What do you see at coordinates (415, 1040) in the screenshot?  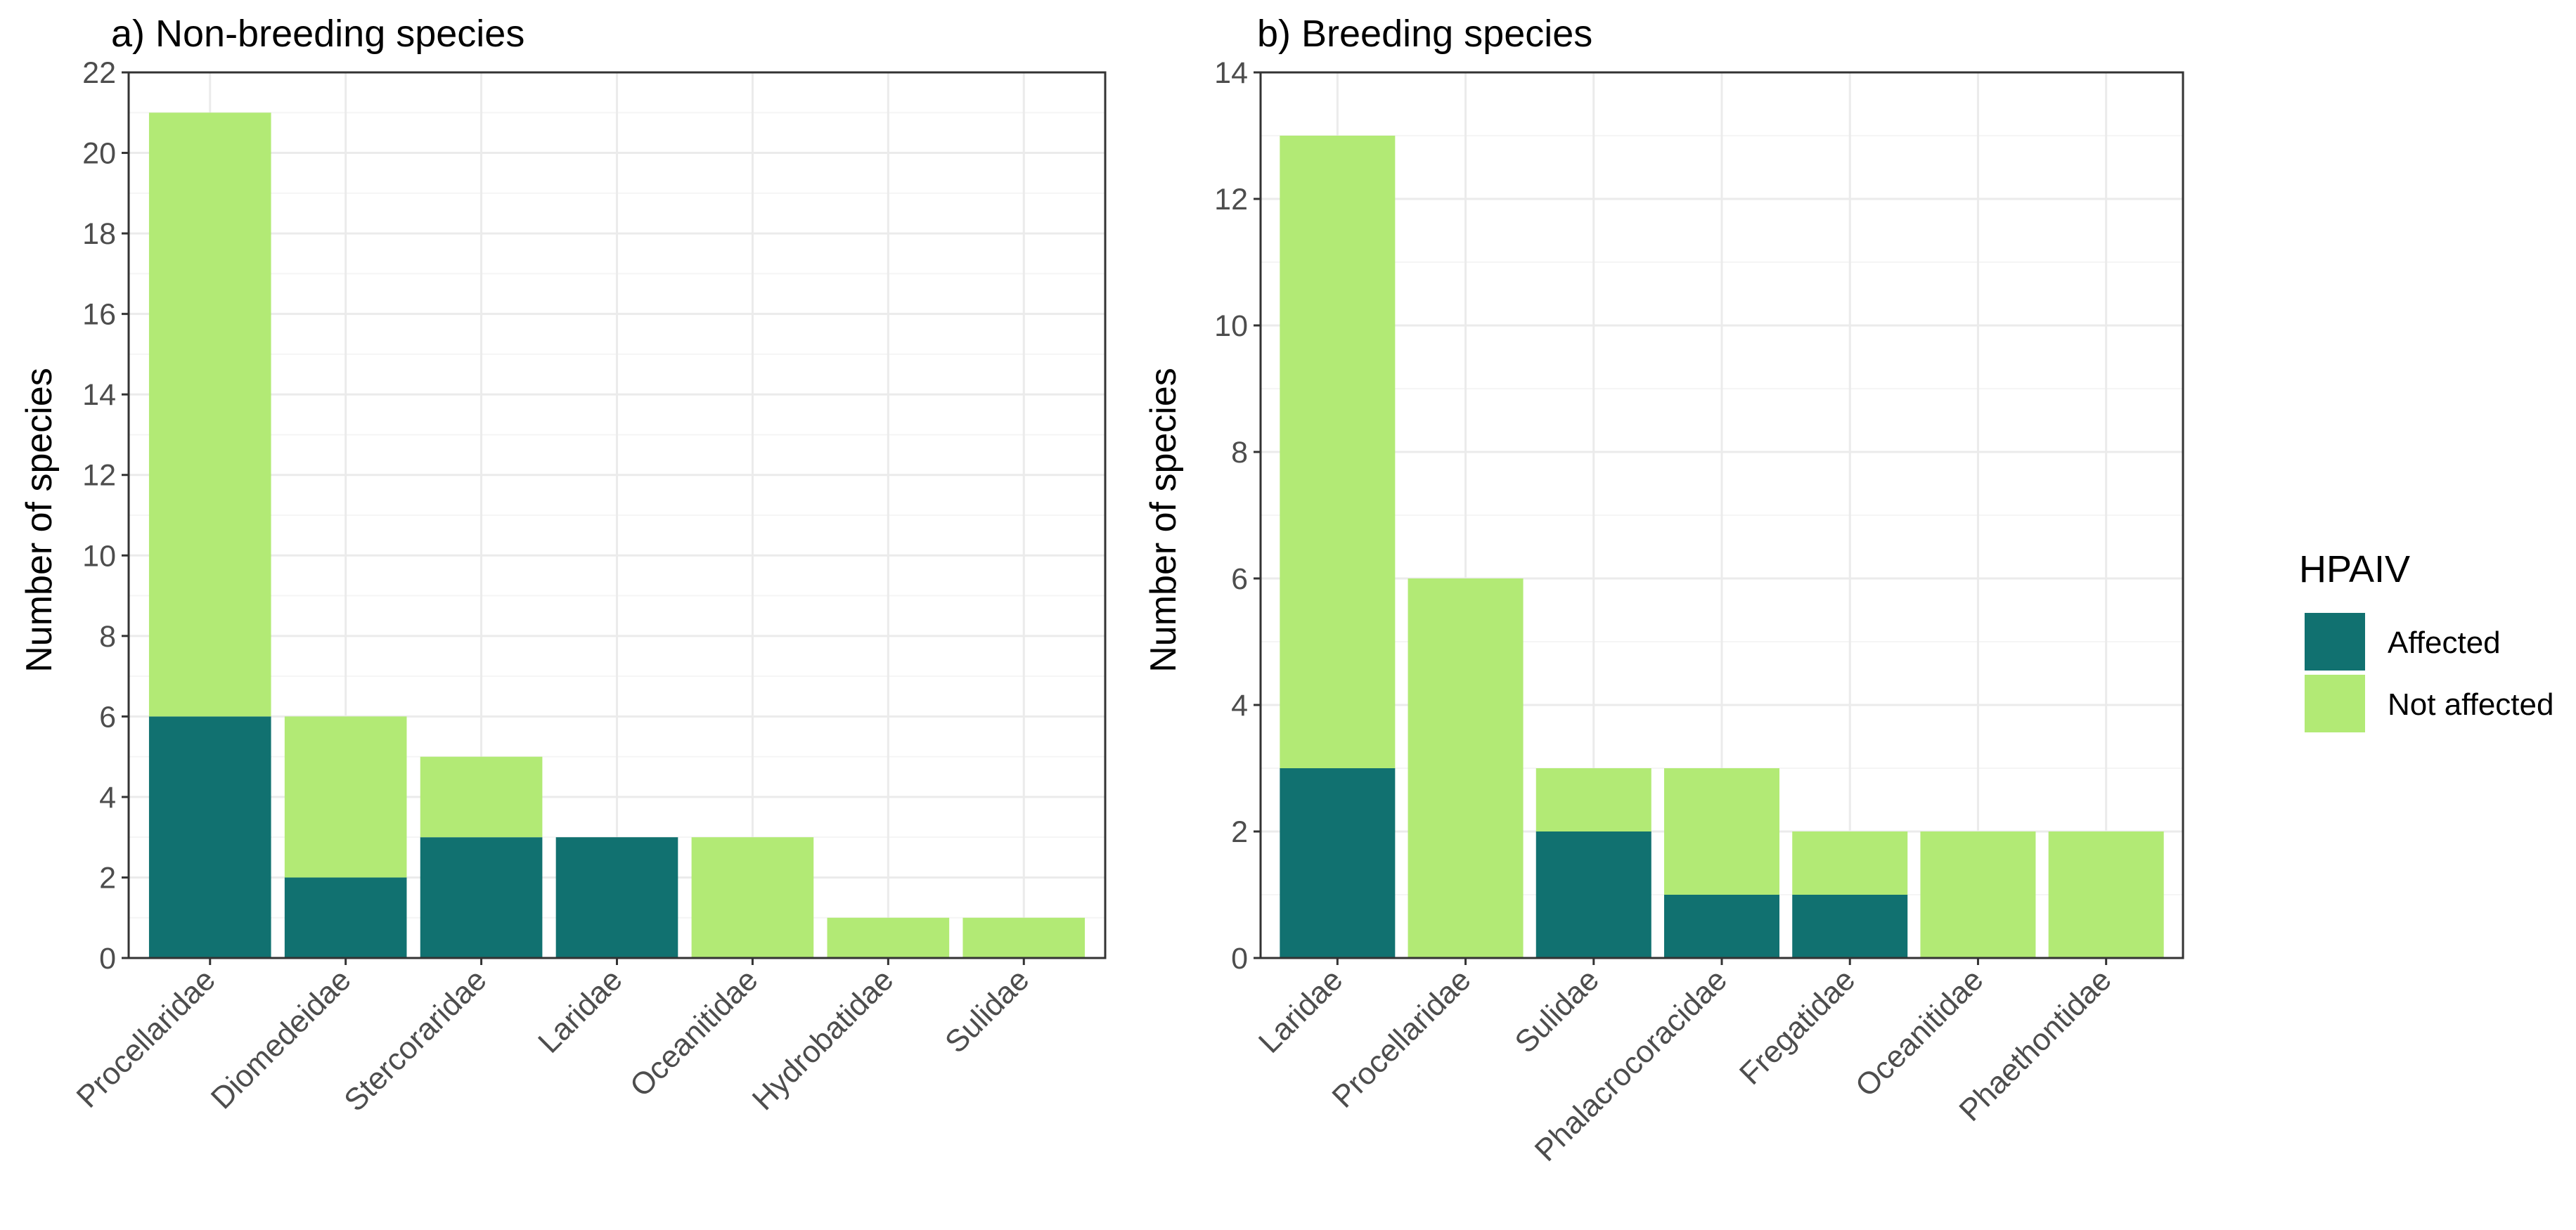 I see `x-tick-label: Stercoraridae` at bounding box center [415, 1040].